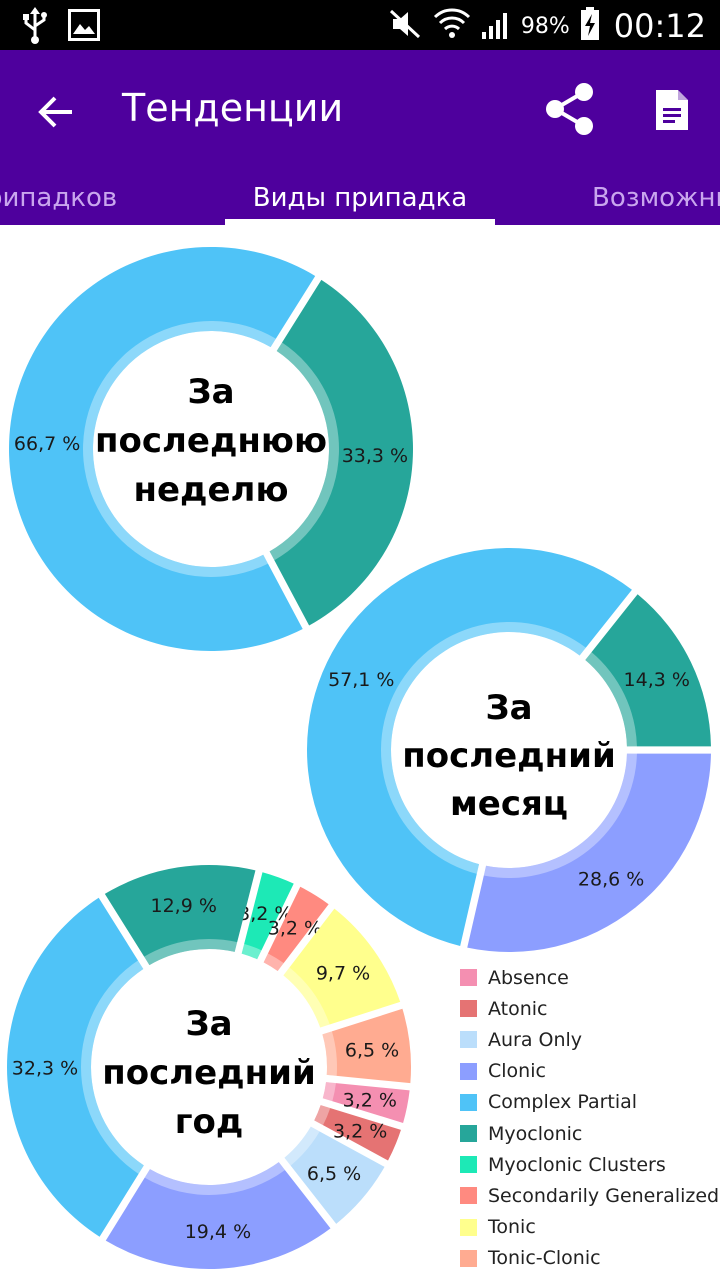 The image size is (720, 1280). Describe the element at coordinates (360, 198) in the screenshot. I see `tab-seizure-types: Виды припадка` at that location.